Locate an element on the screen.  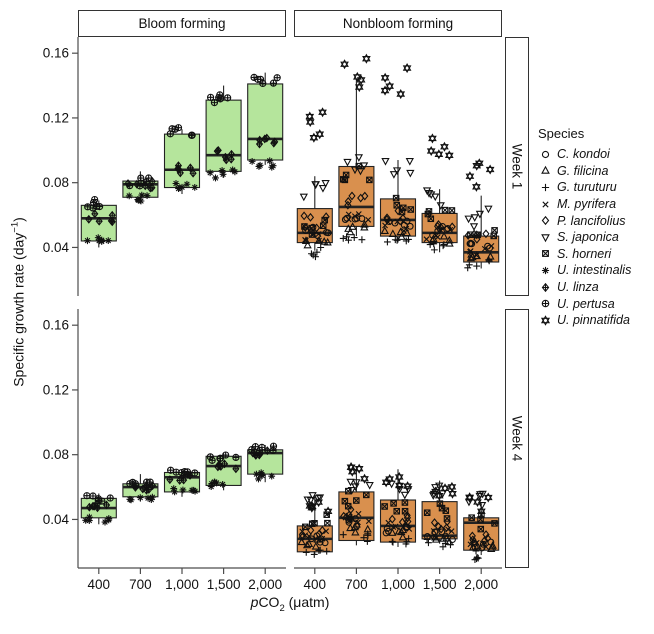
panel-week4-bloom is located at coordinates (182, 484).